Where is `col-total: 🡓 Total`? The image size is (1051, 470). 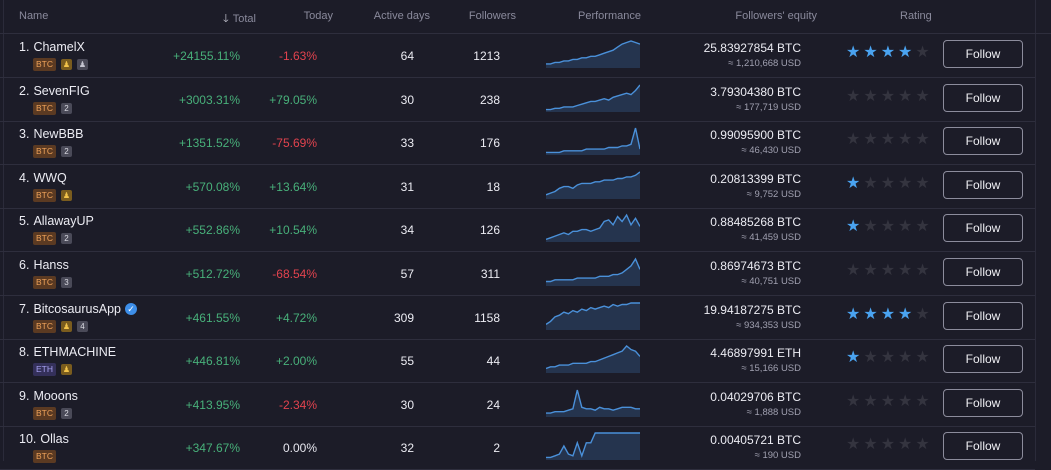 col-total: 🡓 Total is located at coordinates (239, 19).